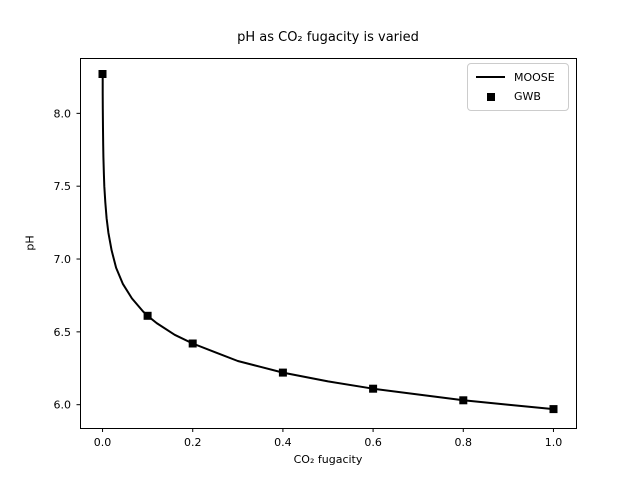 The height and width of the screenshot is (480, 640). Describe the element at coordinates (63, 259) in the screenshot. I see `y-tick-label: 7.0` at that location.